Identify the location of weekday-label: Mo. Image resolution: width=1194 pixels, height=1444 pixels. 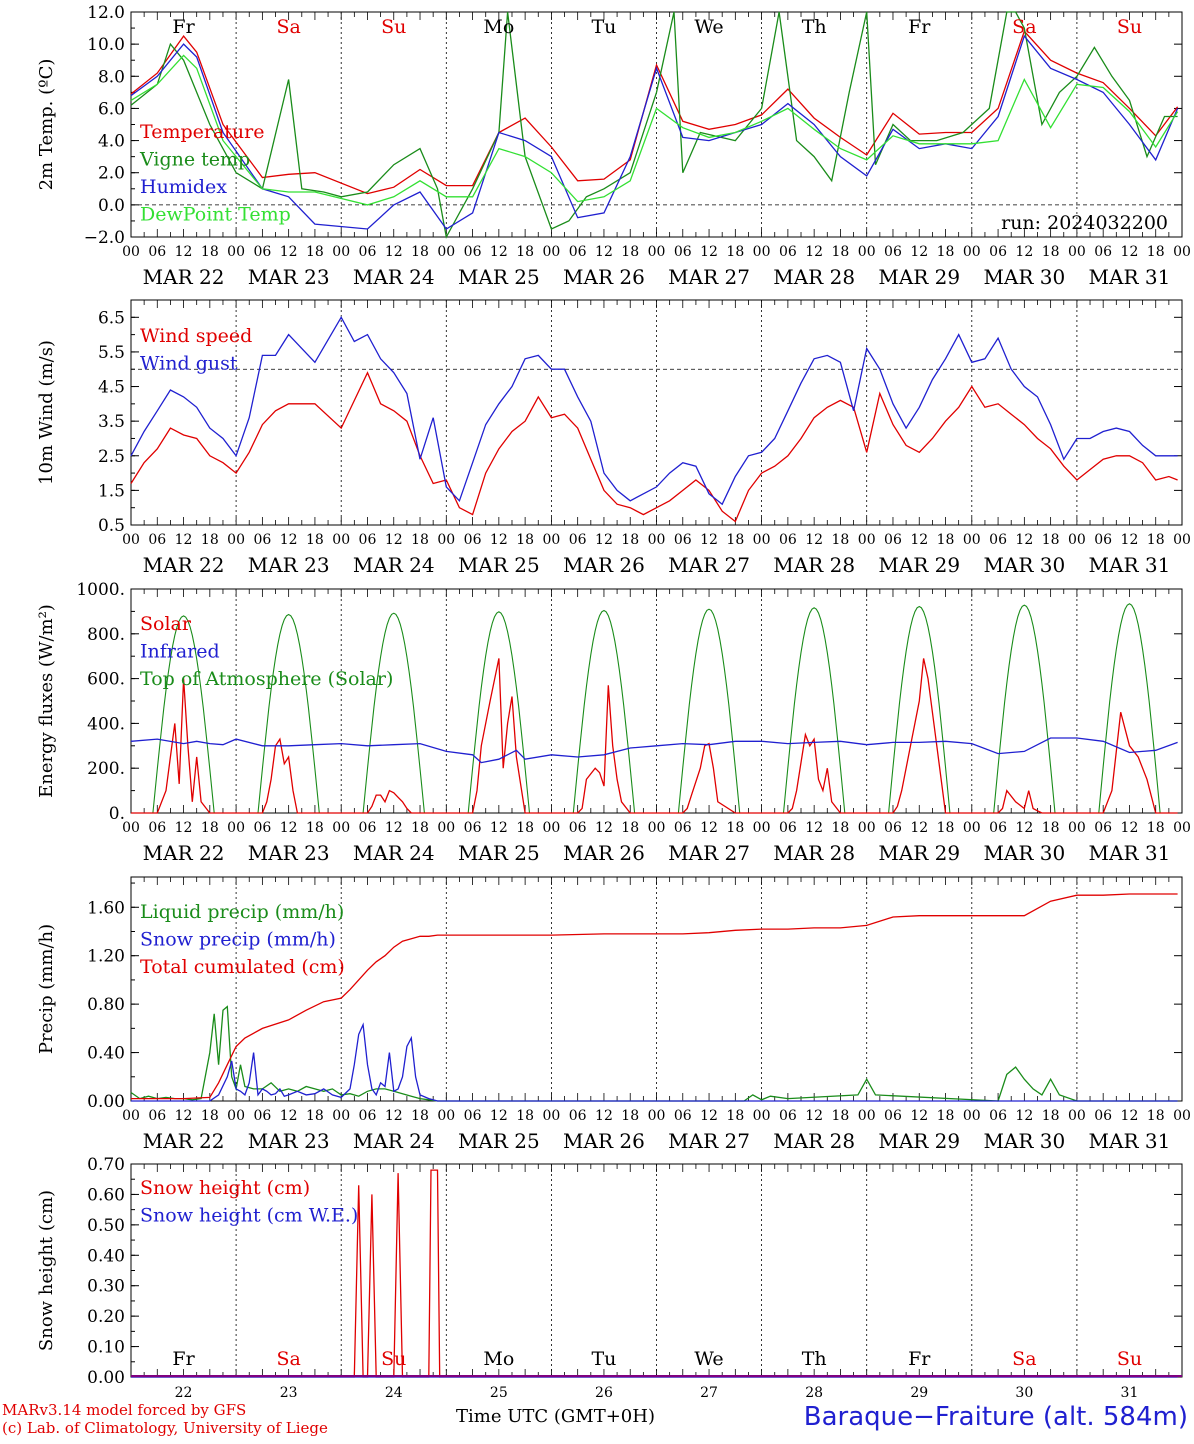
(498, 1359).